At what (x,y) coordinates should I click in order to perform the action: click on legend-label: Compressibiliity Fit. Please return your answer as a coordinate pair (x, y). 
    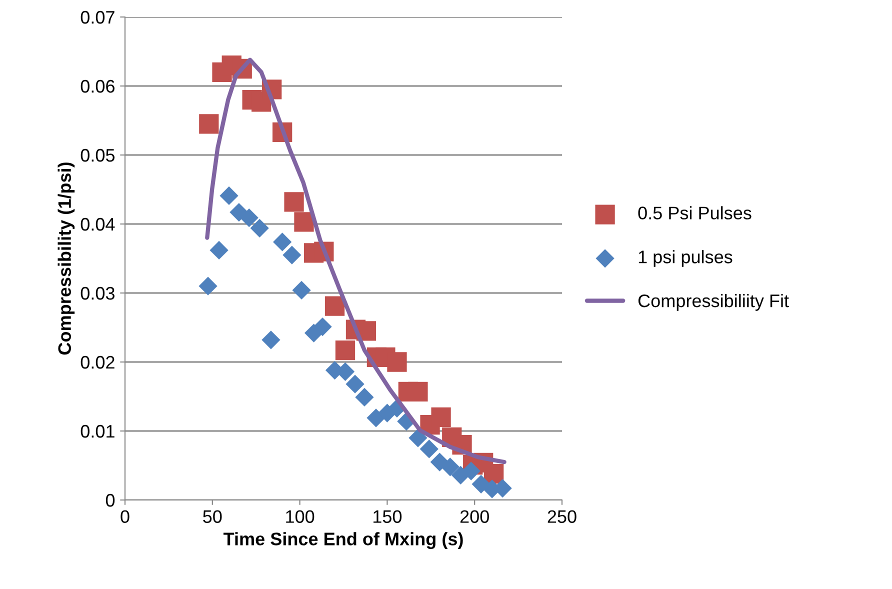
    Looking at the image, I should click on (713, 302).